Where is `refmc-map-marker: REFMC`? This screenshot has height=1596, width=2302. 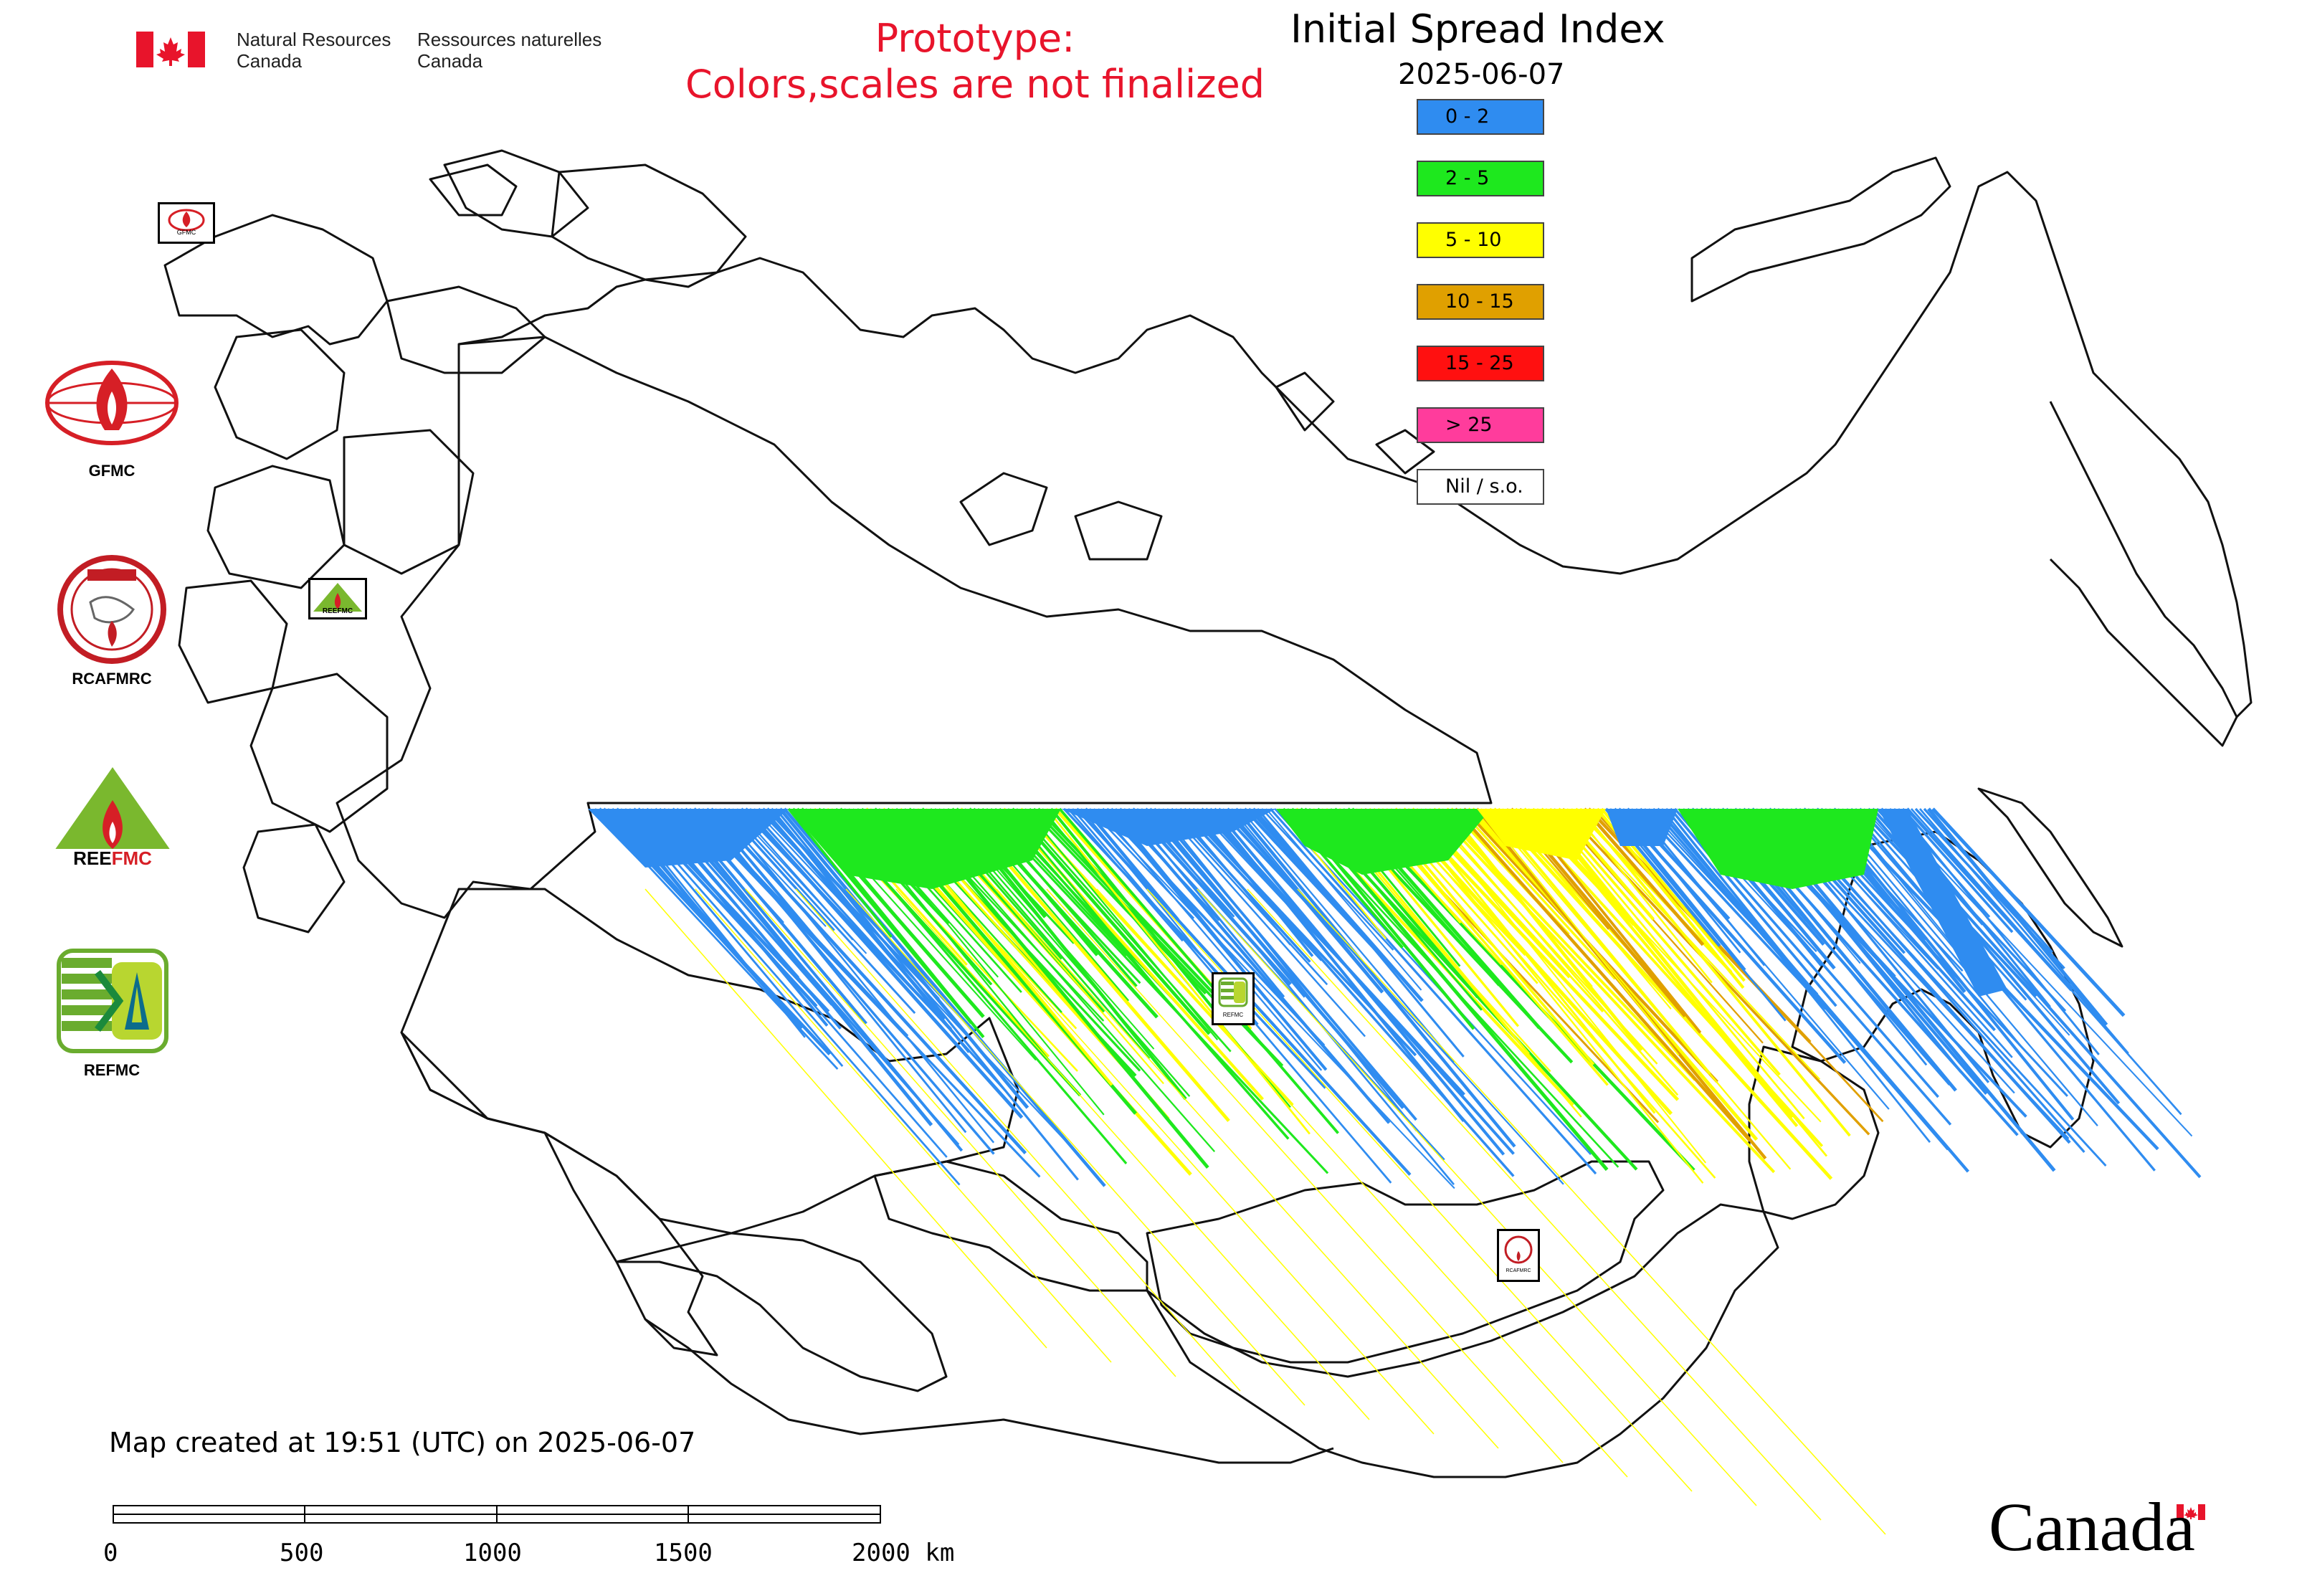
refmc-map-marker: REFMC is located at coordinates (1234, 998).